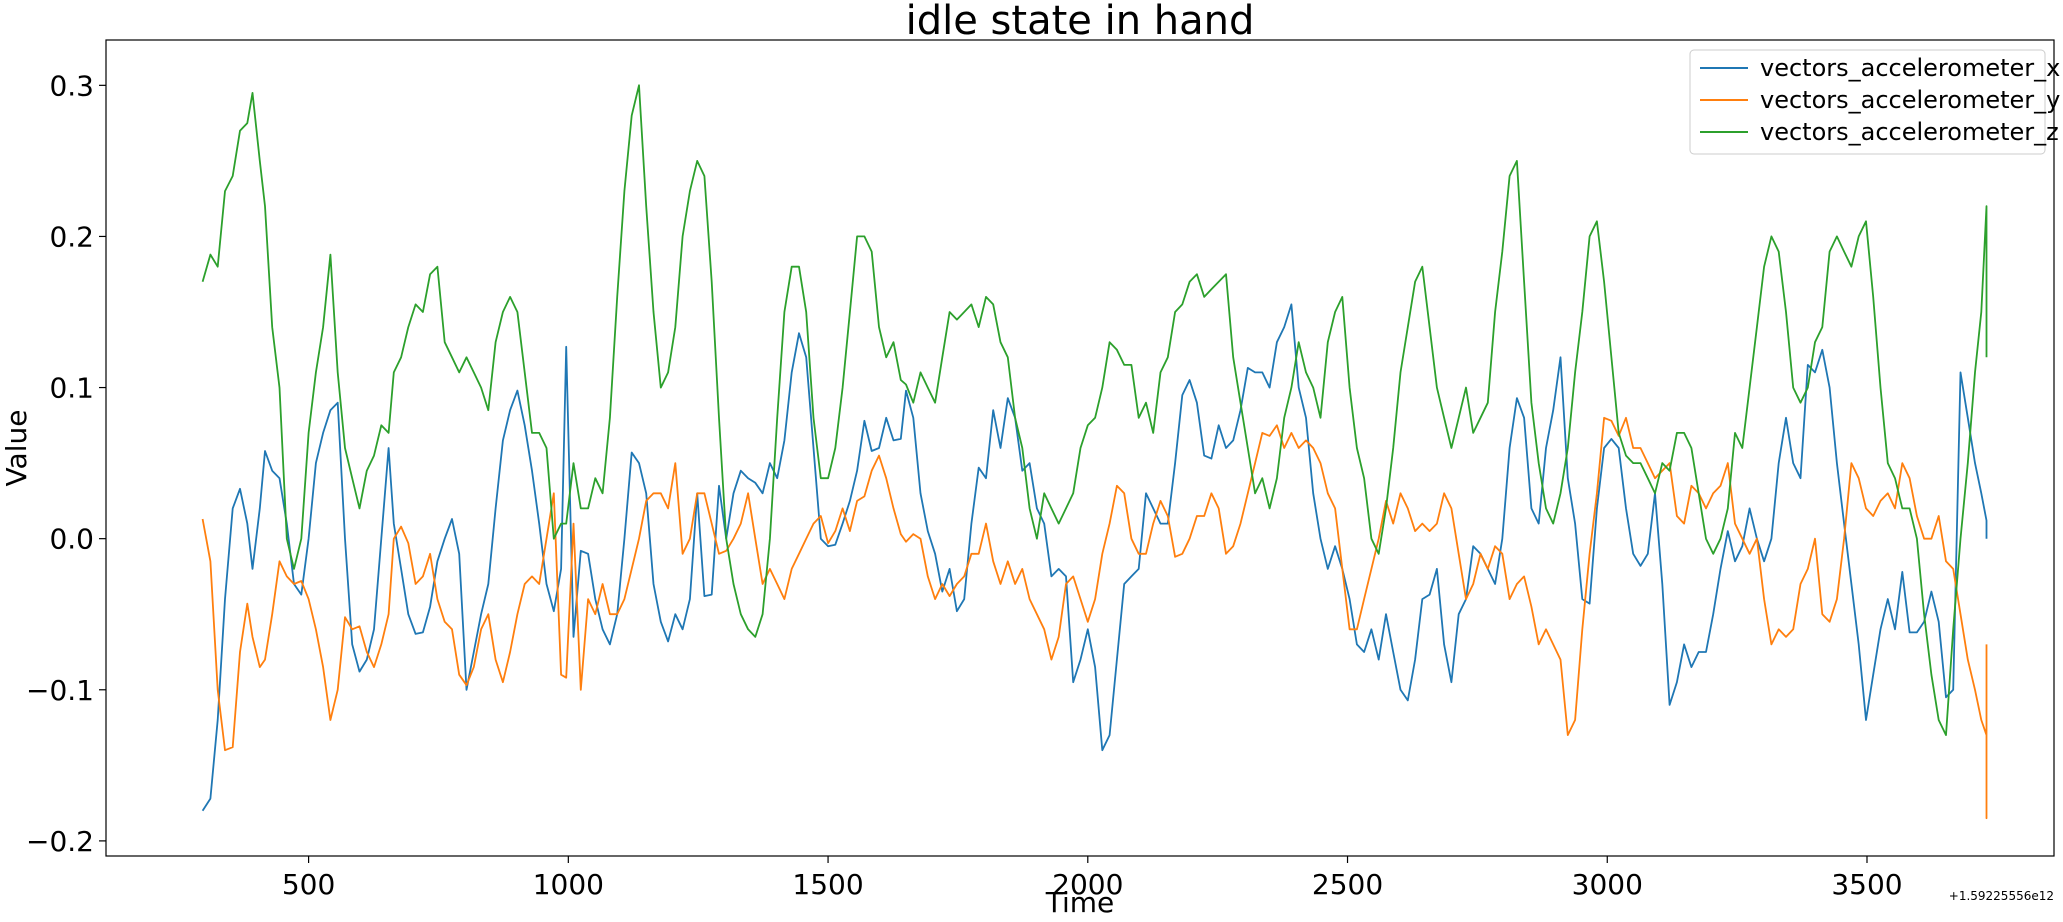  Describe the element at coordinates (2001, 896) in the screenshot. I see `x-axis-offset-label: +1.59225556e12` at that location.